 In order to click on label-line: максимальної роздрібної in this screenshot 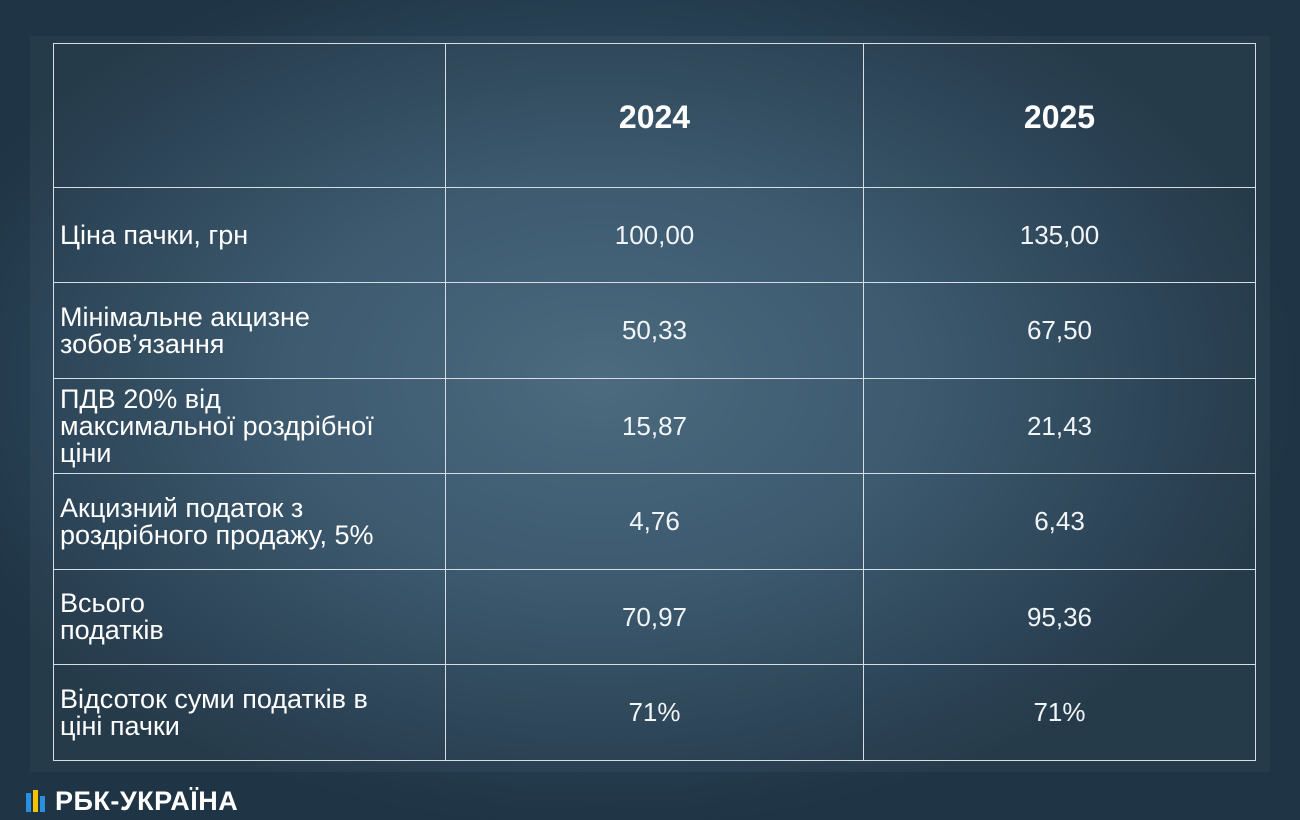, I will do `click(217, 425)`.